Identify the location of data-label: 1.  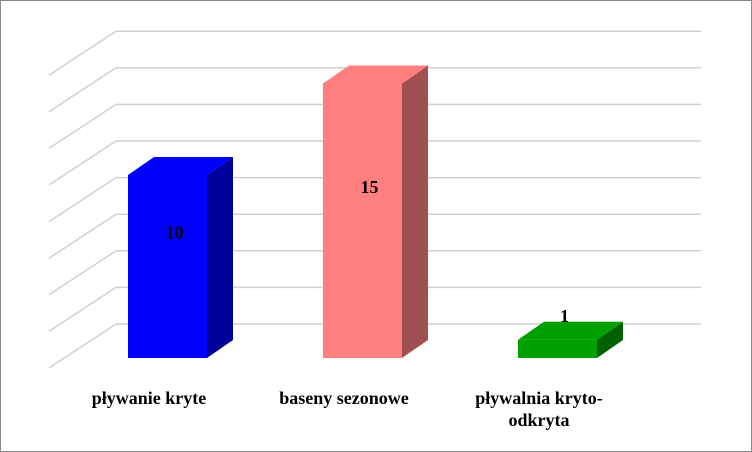
(564, 316).